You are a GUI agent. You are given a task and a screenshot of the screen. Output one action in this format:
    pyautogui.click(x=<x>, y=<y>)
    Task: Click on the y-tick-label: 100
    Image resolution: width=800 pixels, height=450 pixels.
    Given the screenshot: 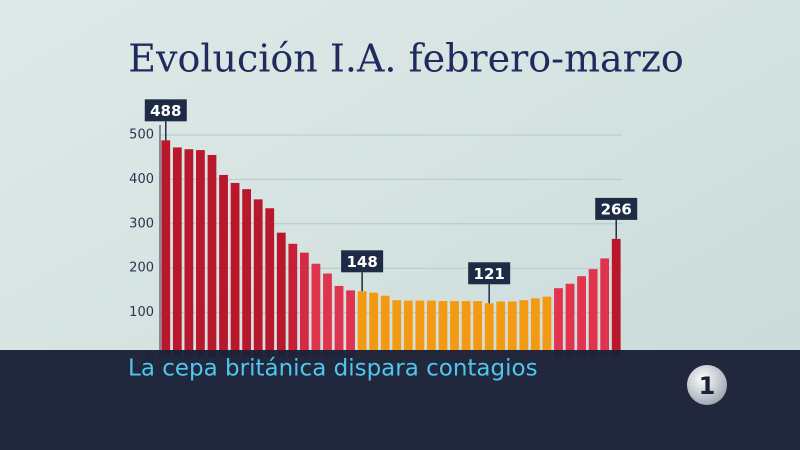 What is the action you would take?
    pyautogui.click(x=141, y=312)
    